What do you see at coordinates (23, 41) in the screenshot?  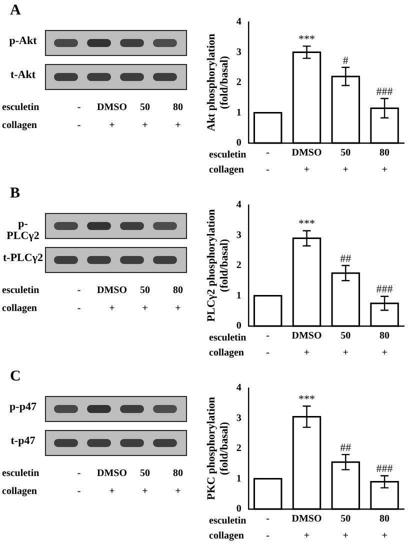 I see `text: p-Akt` at bounding box center [23, 41].